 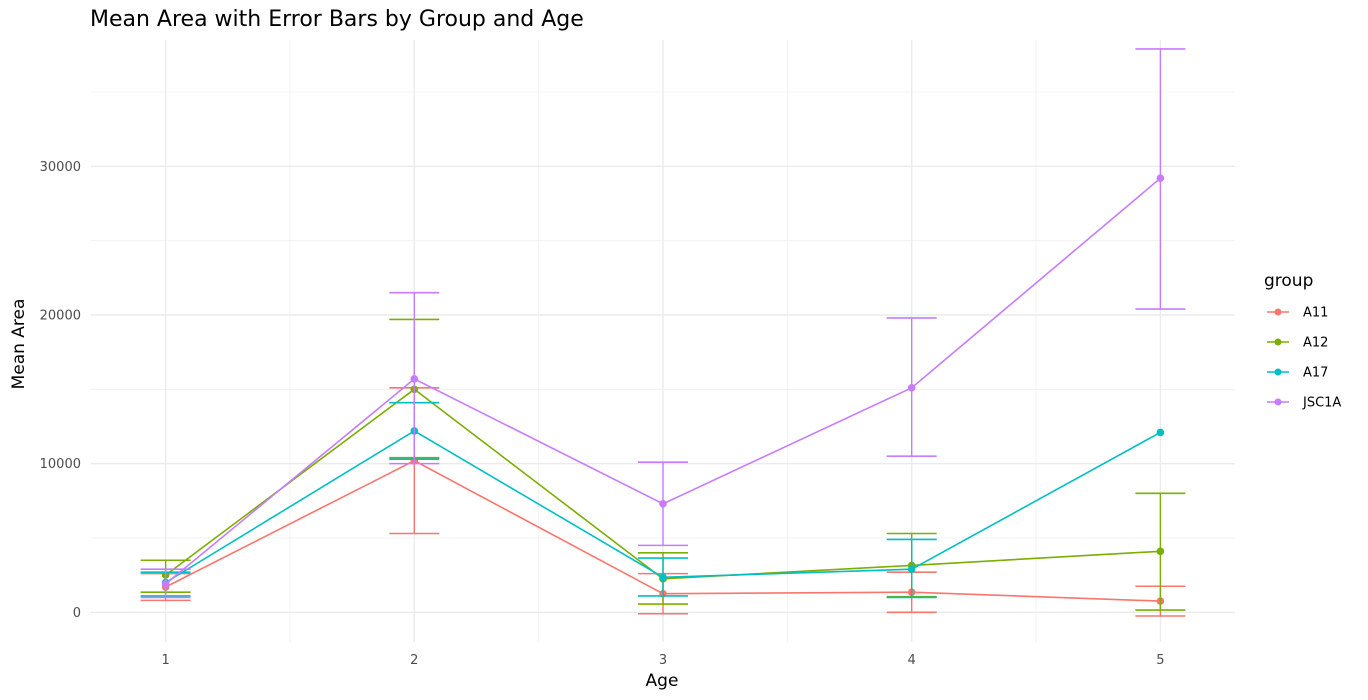 What do you see at coordinates (1315, 313) in the screenshot?
I see `legend-label: A11` at bounding box center [1315, 313].